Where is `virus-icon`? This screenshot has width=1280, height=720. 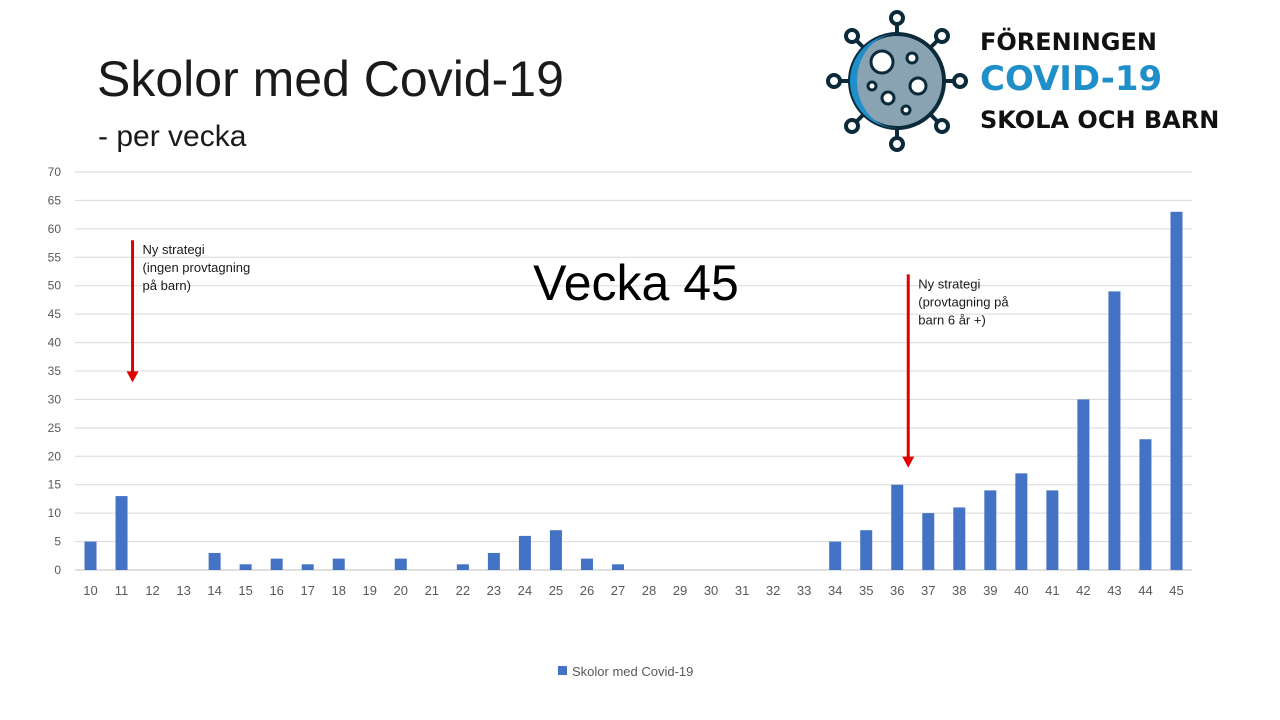
virus-icon is located at coordinates (897, 81).